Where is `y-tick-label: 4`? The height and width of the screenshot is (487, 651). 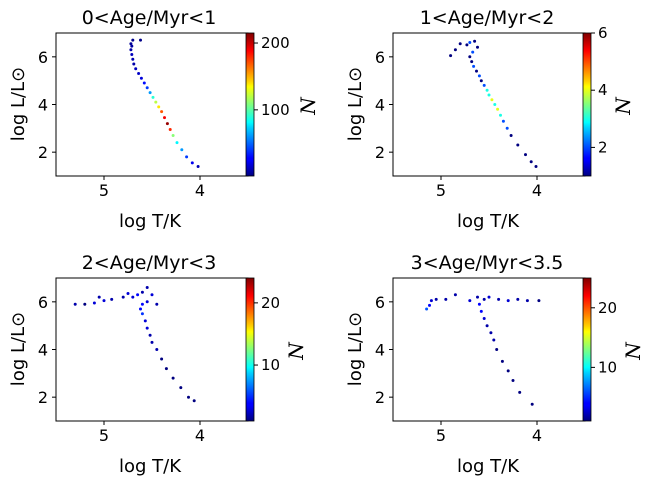
y-tick-label: 4 is located at coordinates (43, 350).